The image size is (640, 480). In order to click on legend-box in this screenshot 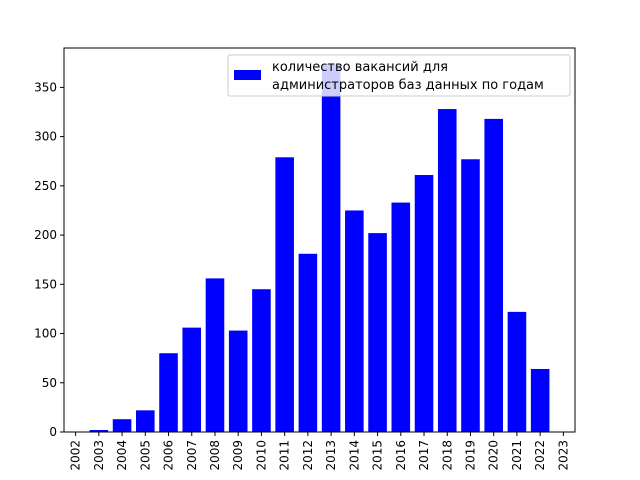, I will do `click(399, 75)`.